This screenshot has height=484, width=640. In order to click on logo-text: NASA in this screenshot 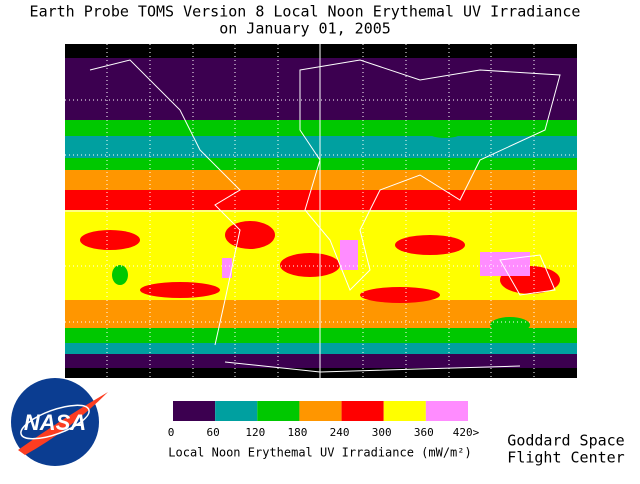, I will do `click(55, 422)`.